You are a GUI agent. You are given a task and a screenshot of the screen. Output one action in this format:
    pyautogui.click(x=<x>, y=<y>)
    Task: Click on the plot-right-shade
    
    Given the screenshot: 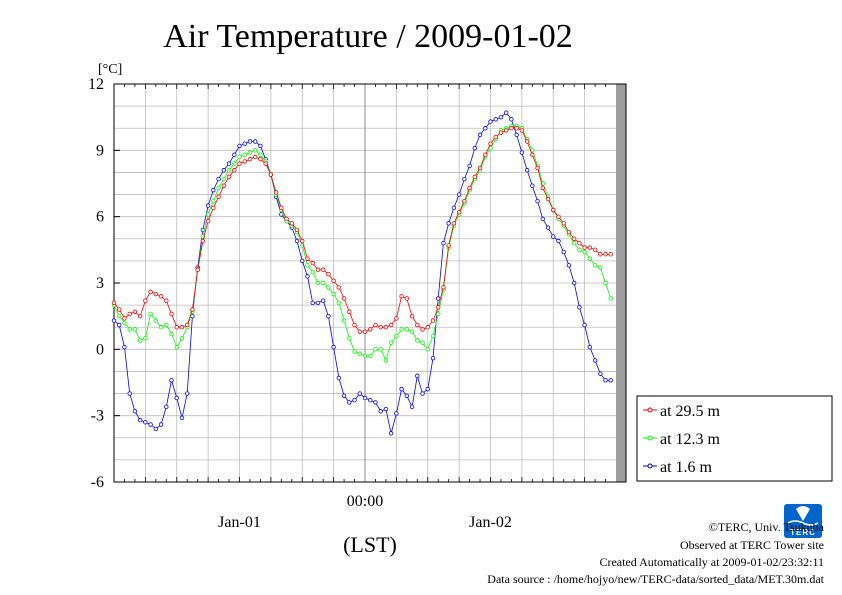 What is the action you would take?
    pyautogui.click(x=621, y=283)
    